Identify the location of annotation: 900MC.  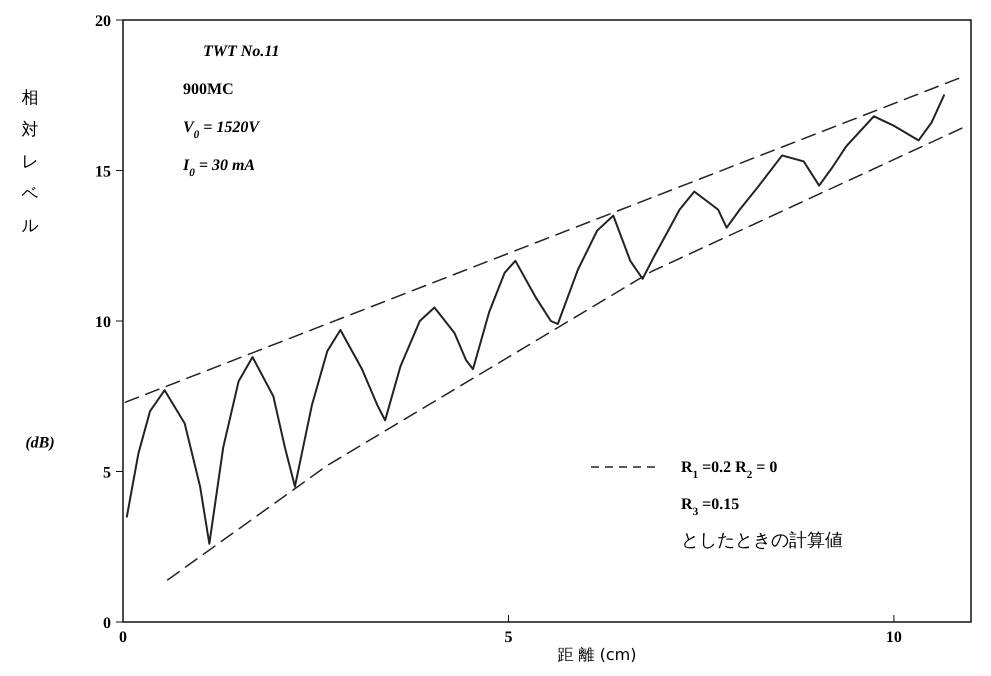
(208, 89).